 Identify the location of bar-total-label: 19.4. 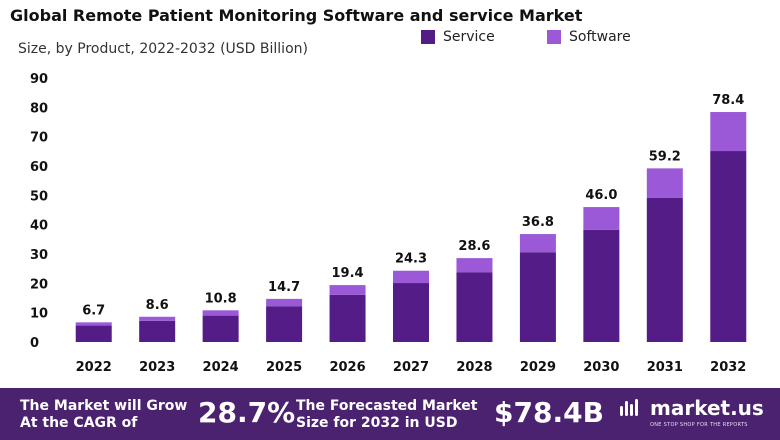
(348, 273).